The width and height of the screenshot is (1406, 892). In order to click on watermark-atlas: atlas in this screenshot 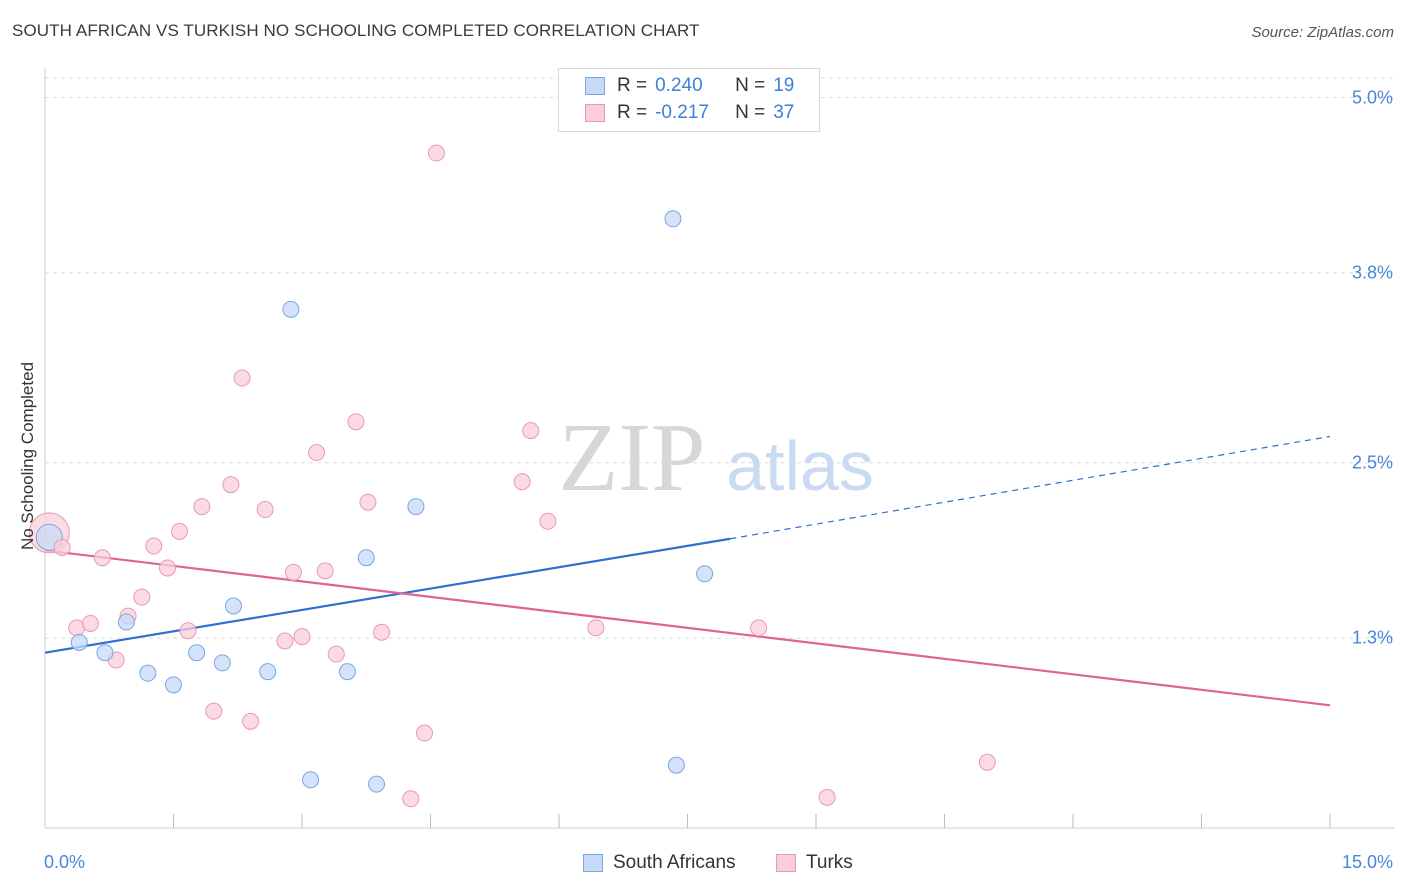, I will do `click(800, 466)`.